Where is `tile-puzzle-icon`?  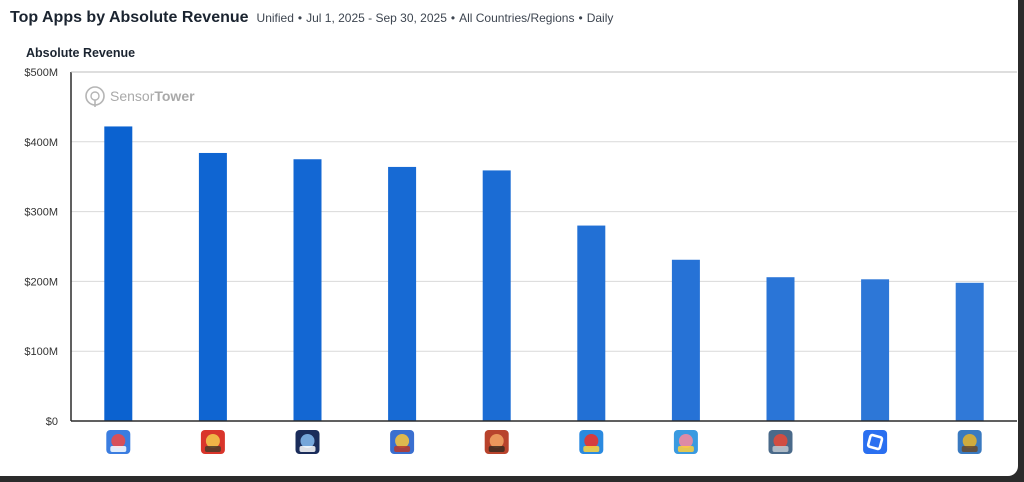 tile-puzzle-icon is located at coordinates (118, 442).